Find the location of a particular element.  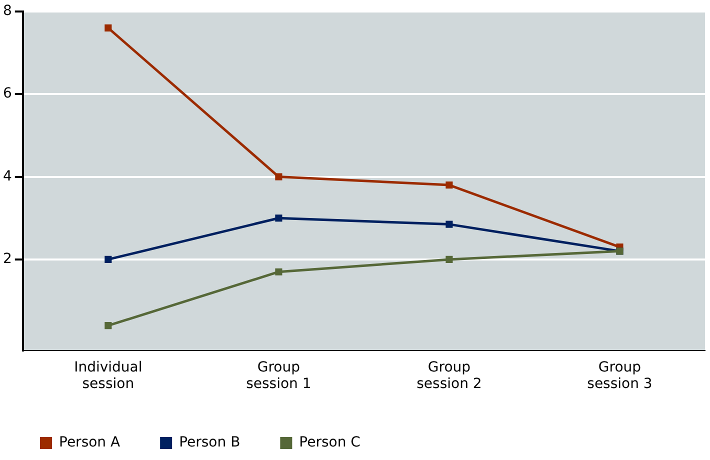

y-tick-label: 2 is located at coordinates (7, 259).